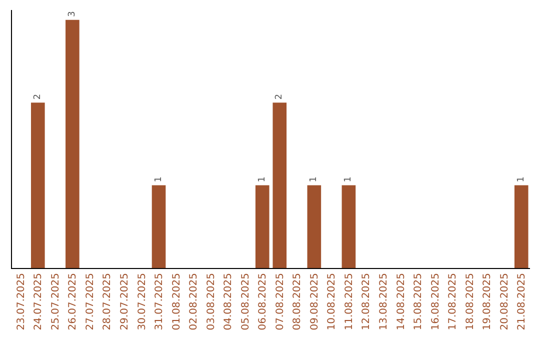  I want to click on x-tick-label: 15.08.2025, so click(418, 301).